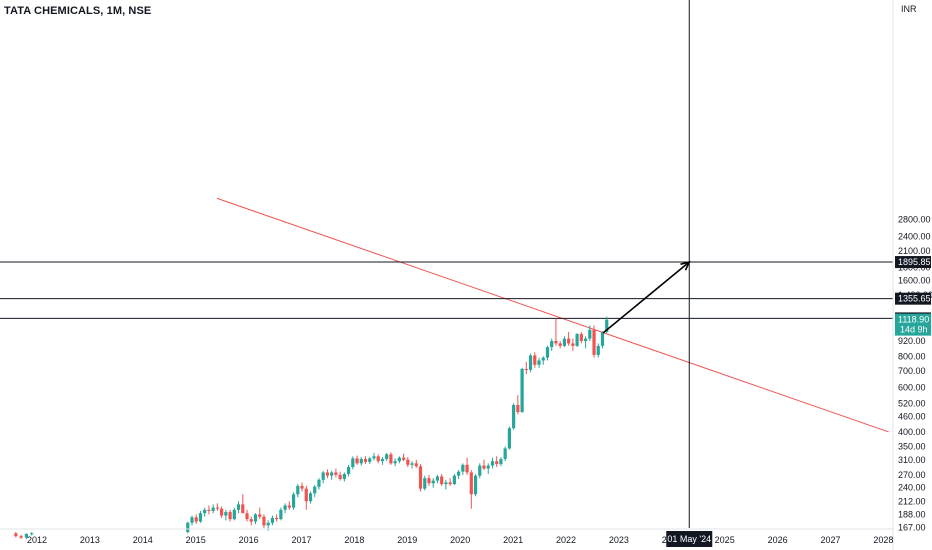 Image resolution: width=932 pixels, height=550 pixels. Describe the element at coordinates (913, 262) in the screenshot. I see `price-level-tag: 1895.85` at that location.